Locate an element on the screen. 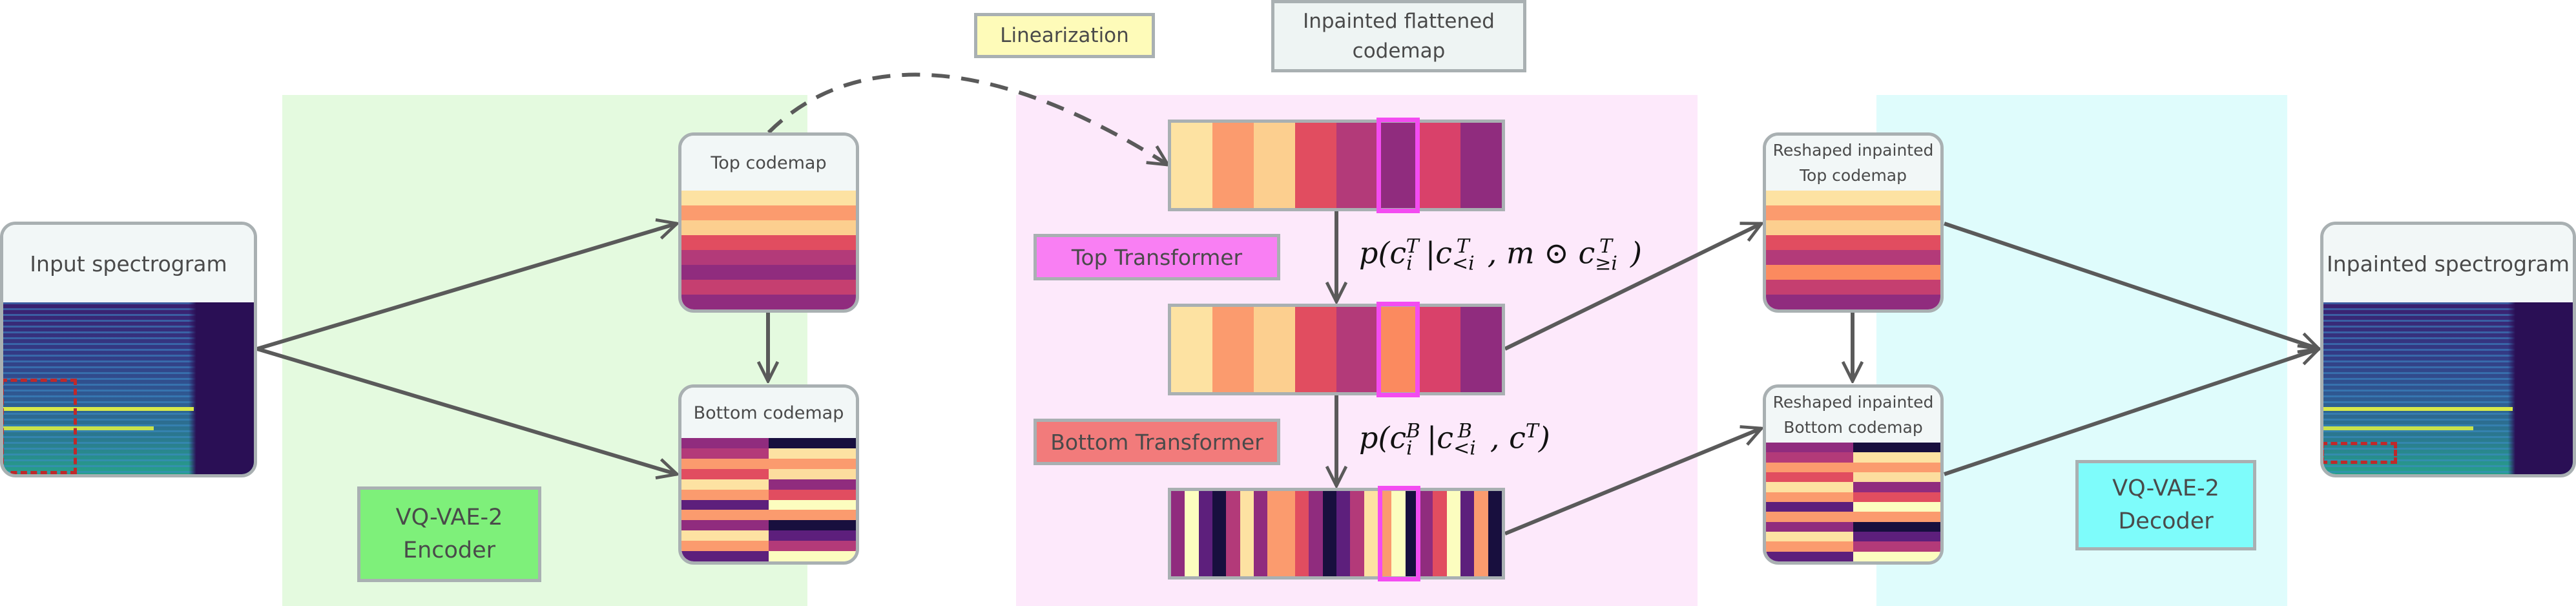 The width and height of the screenshot is (2576, 606). top-codemap-grid is located at coordinates (768, 250).